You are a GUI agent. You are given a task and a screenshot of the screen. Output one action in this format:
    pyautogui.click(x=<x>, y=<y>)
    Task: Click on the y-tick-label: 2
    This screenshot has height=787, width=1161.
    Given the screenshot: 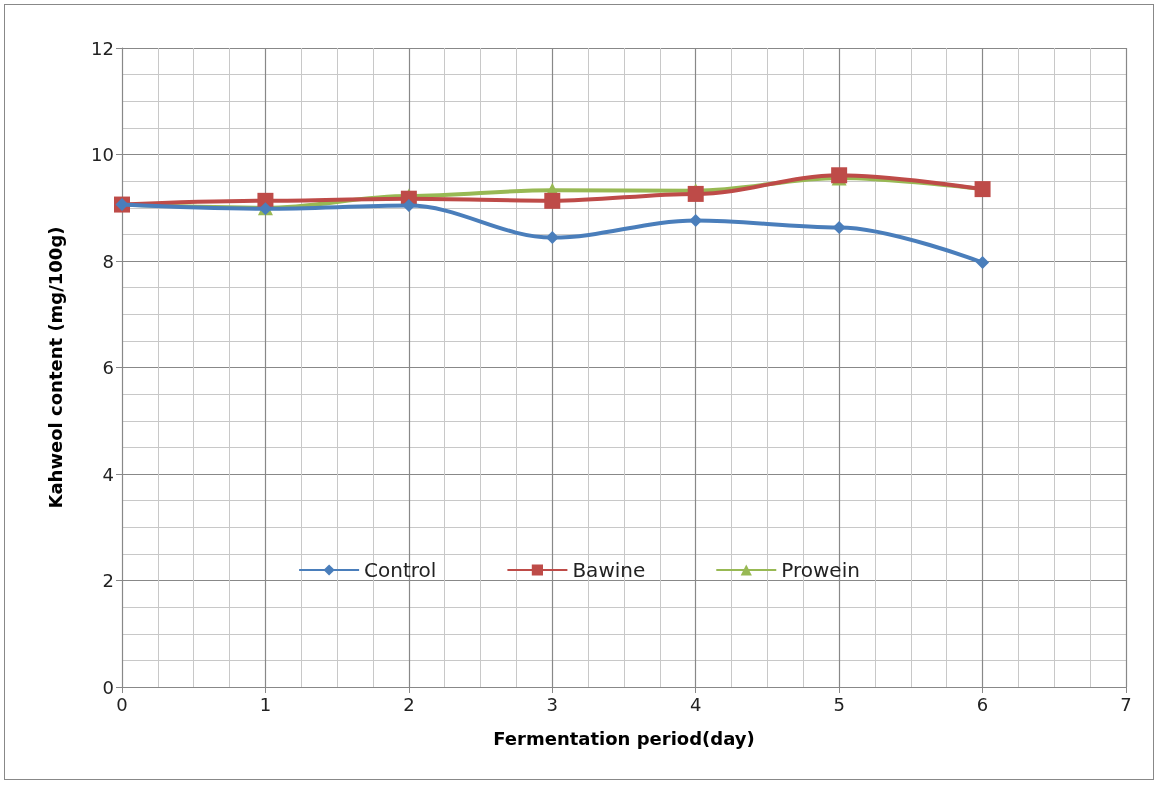 What is the action you would take?
    pyautogui.click(x=108, y=580)
    